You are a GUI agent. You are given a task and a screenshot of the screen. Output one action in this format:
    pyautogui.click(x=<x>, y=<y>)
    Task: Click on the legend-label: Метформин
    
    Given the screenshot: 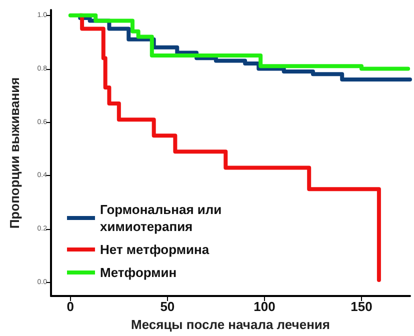 What is the action you would take?
    pyautogui.click(x=138, y=272)
    